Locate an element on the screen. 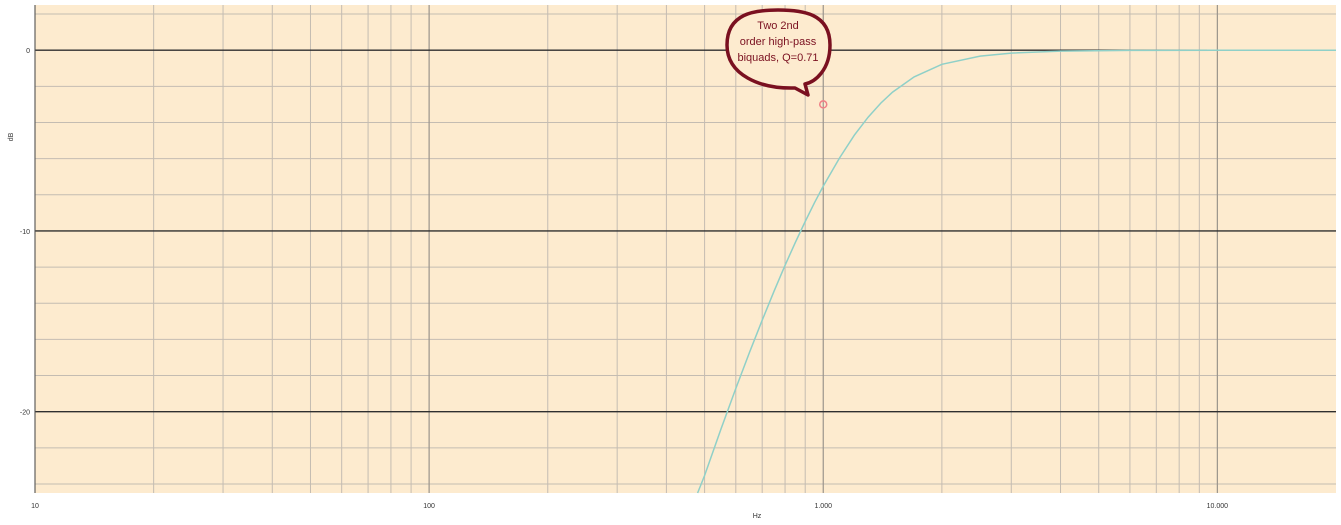  callout-line-3: biquads, Q=0.71 is located at coordinates (777, 58).